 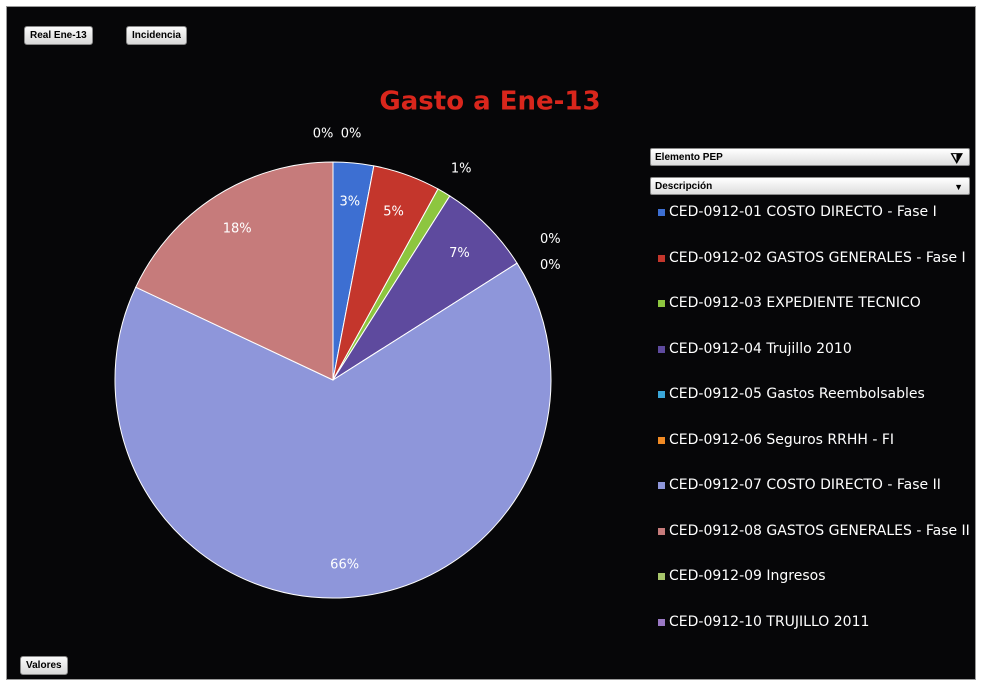 I want to click on legend-label: CED-0912-07 COSTO DIRECTO - Fase II, so click(x=805, y=485).